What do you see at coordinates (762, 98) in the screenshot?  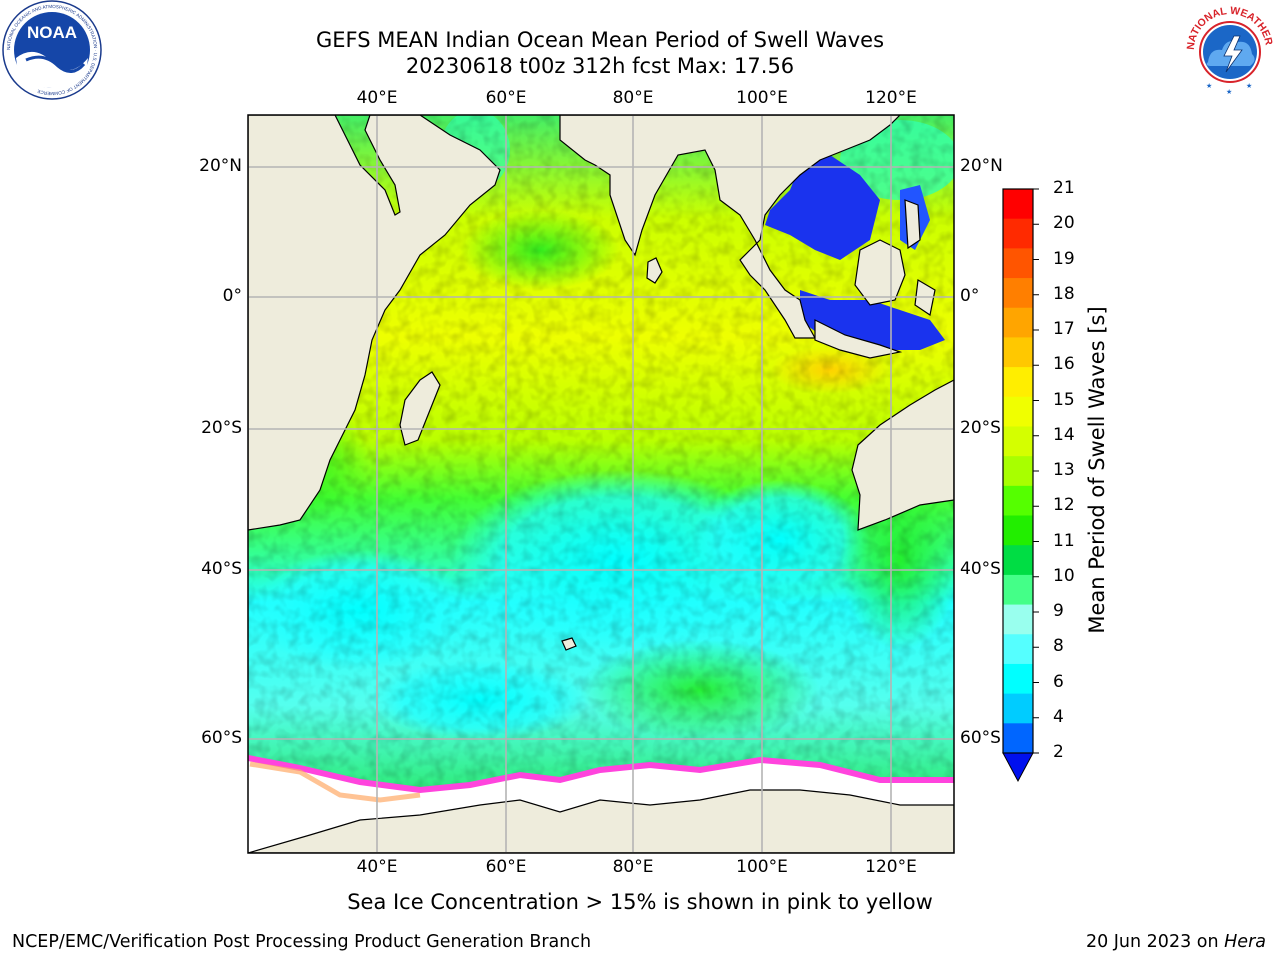 I see `lon-tick-label-top: 100°E` at bounding box center [762, 98].